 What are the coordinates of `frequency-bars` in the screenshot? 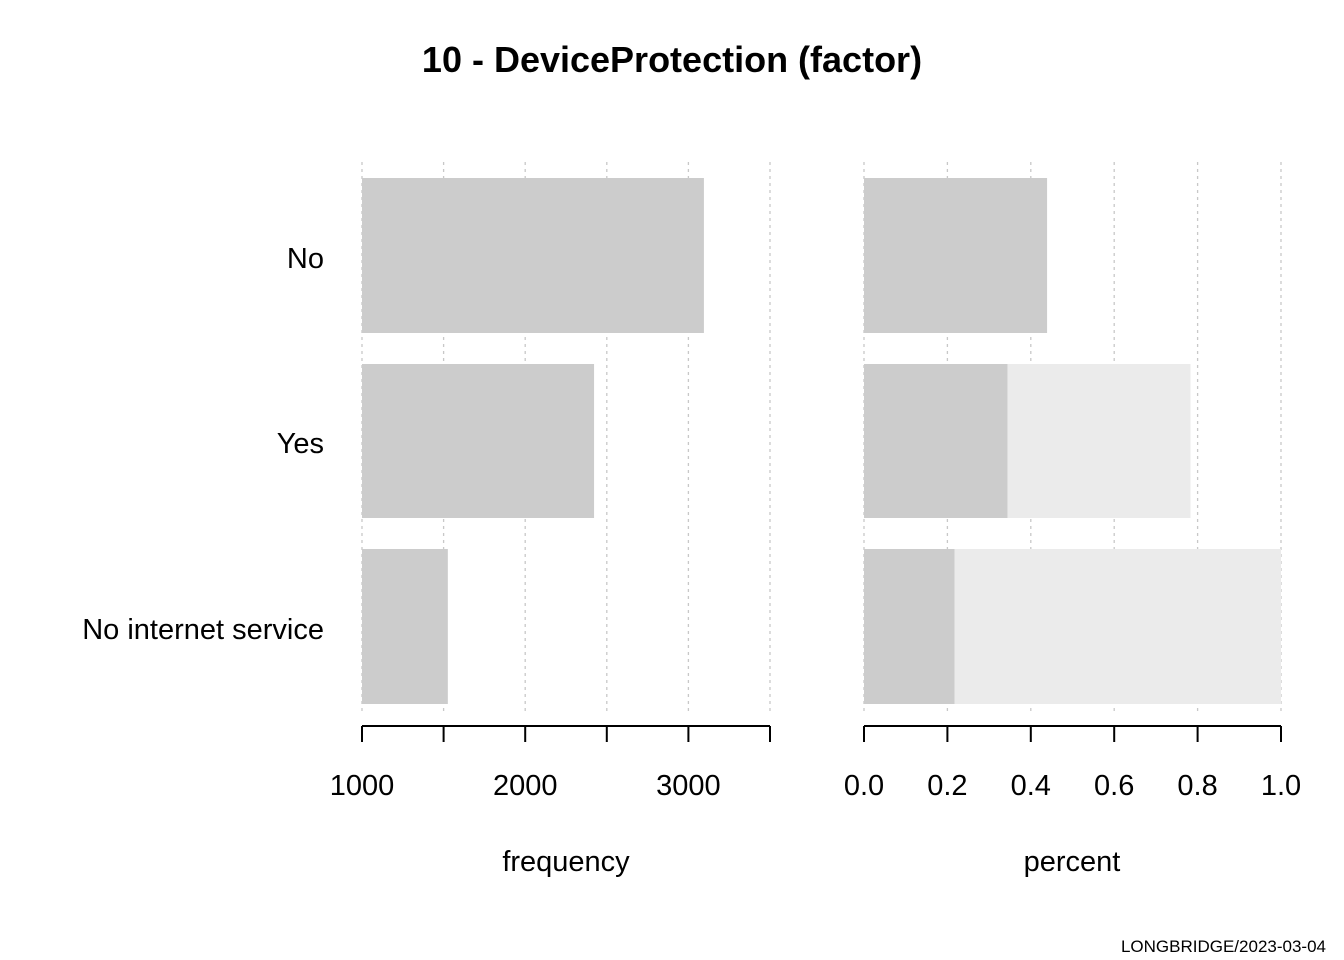 It's located at (533, 441).